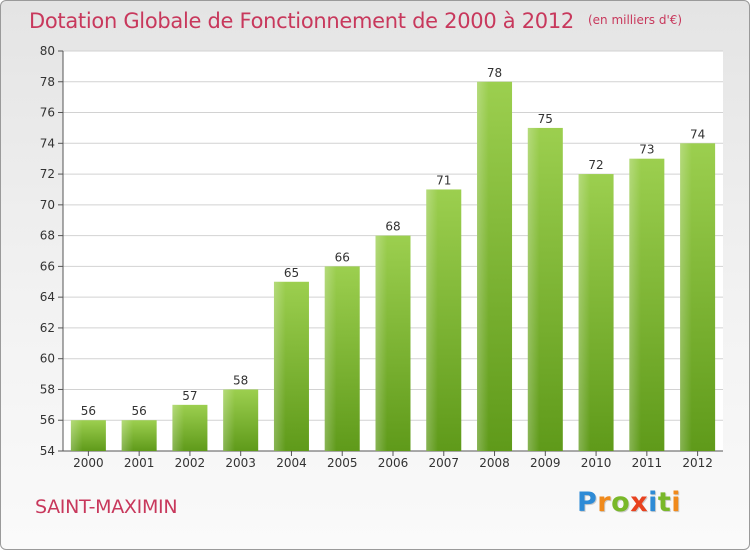  Describe the element at coordinates (697, 134) in the screenshot. I see `bar-value-label: 74` at that location.